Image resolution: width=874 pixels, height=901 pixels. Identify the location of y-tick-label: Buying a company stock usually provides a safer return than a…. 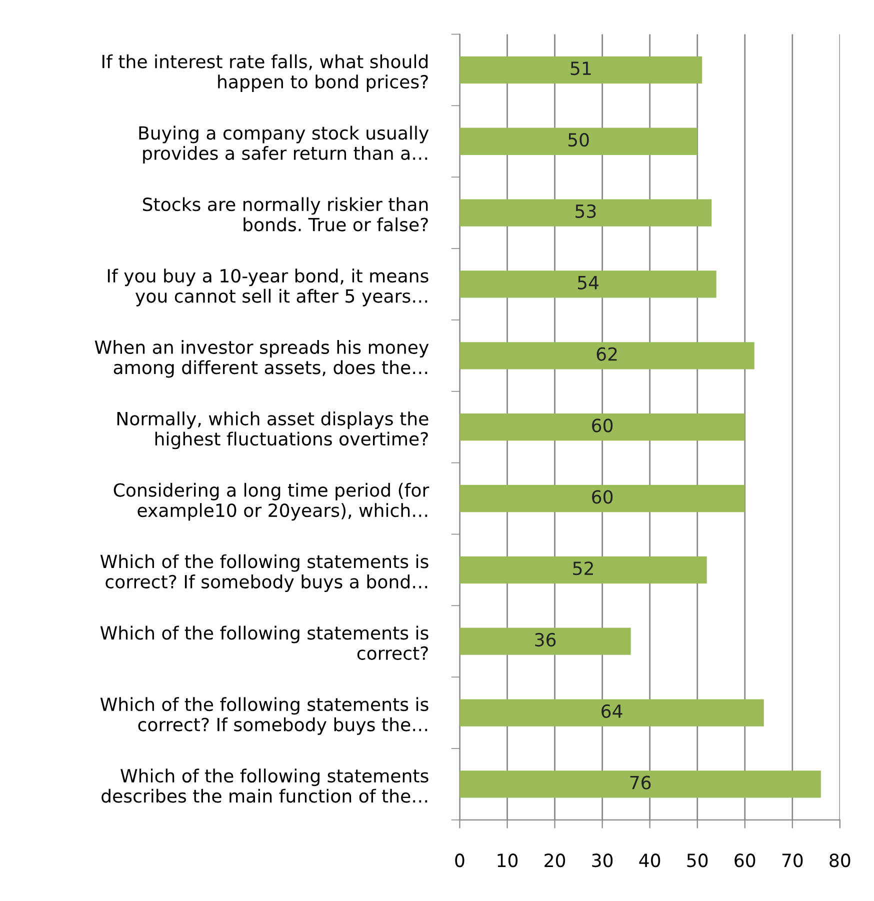
(284, 145).